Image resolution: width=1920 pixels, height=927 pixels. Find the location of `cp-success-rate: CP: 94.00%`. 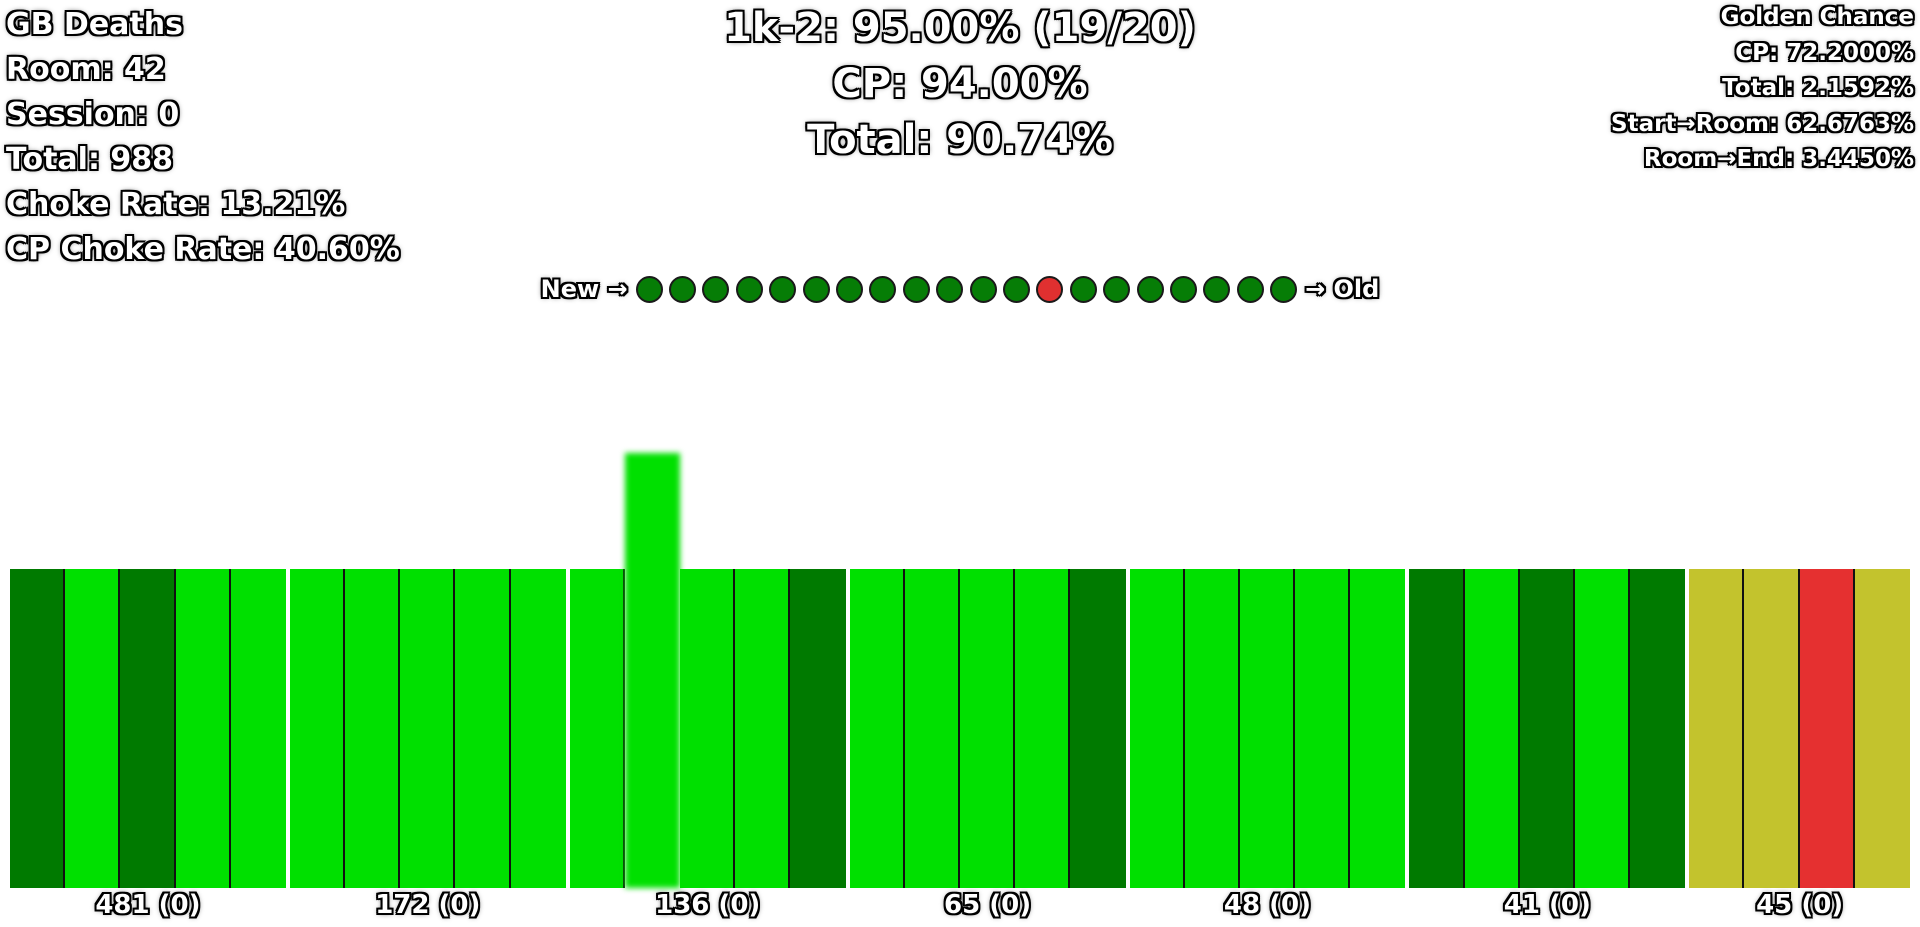

cp-success-rate: CP: 94.00% is located at coordinates (960, 84).